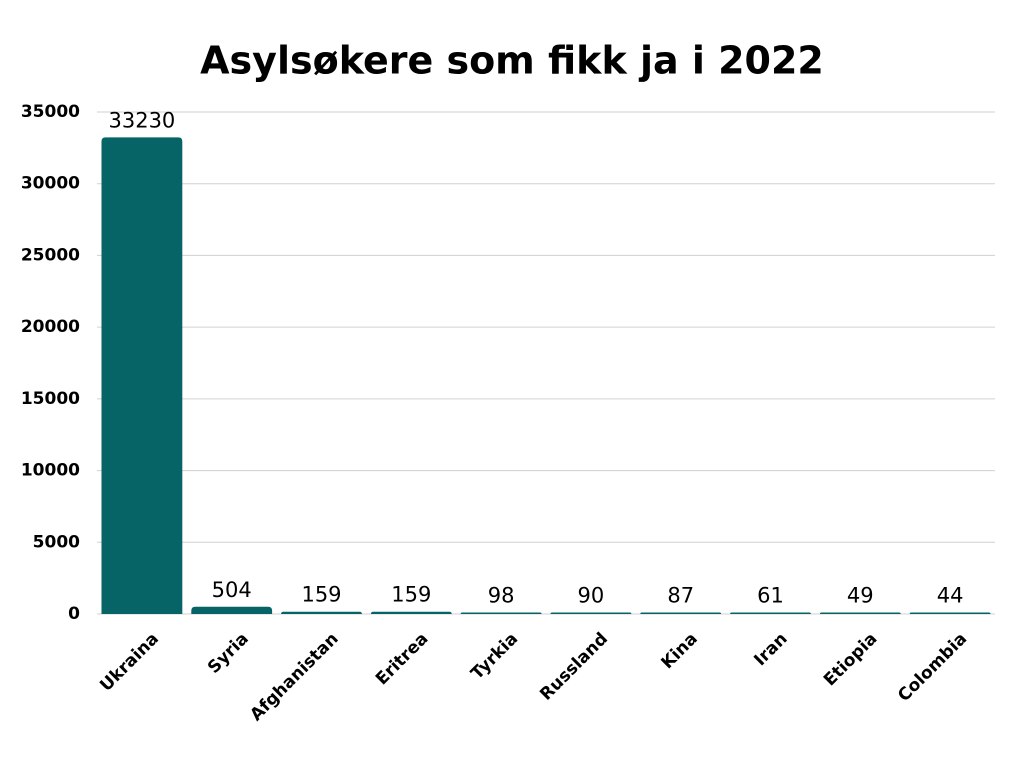 The height and width of the screenshot is (768, 1024). I want to click on x-tick-label: Kina, so click(680, 651).